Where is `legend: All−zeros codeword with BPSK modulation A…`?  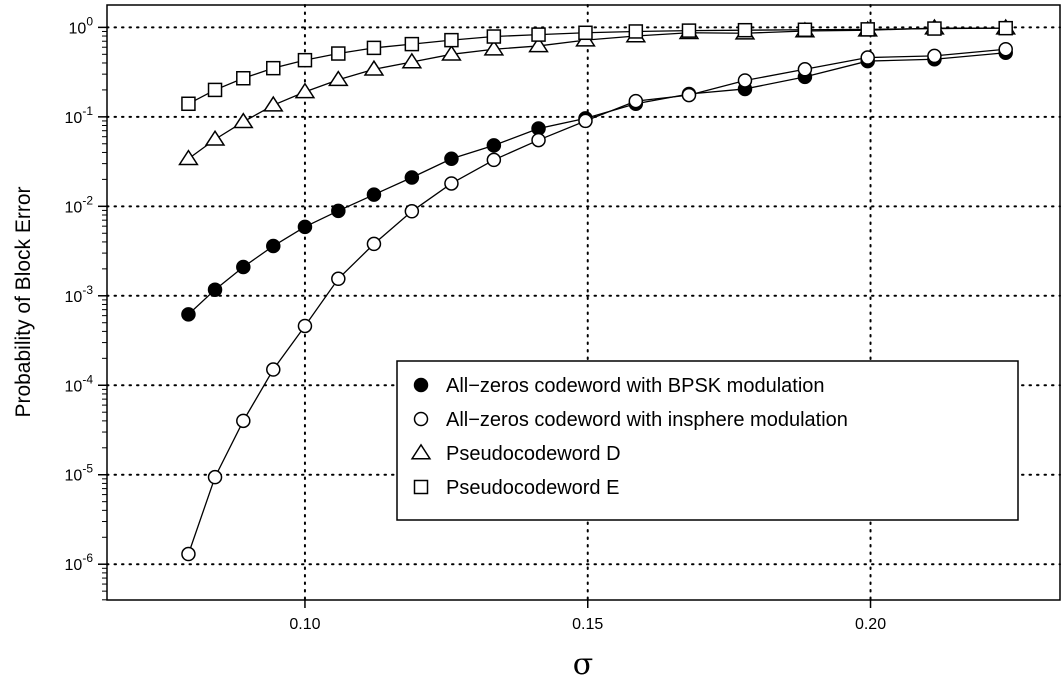
legend: All−zeros codeword with BPSK modulation A… is located at coordinates (707, 440).